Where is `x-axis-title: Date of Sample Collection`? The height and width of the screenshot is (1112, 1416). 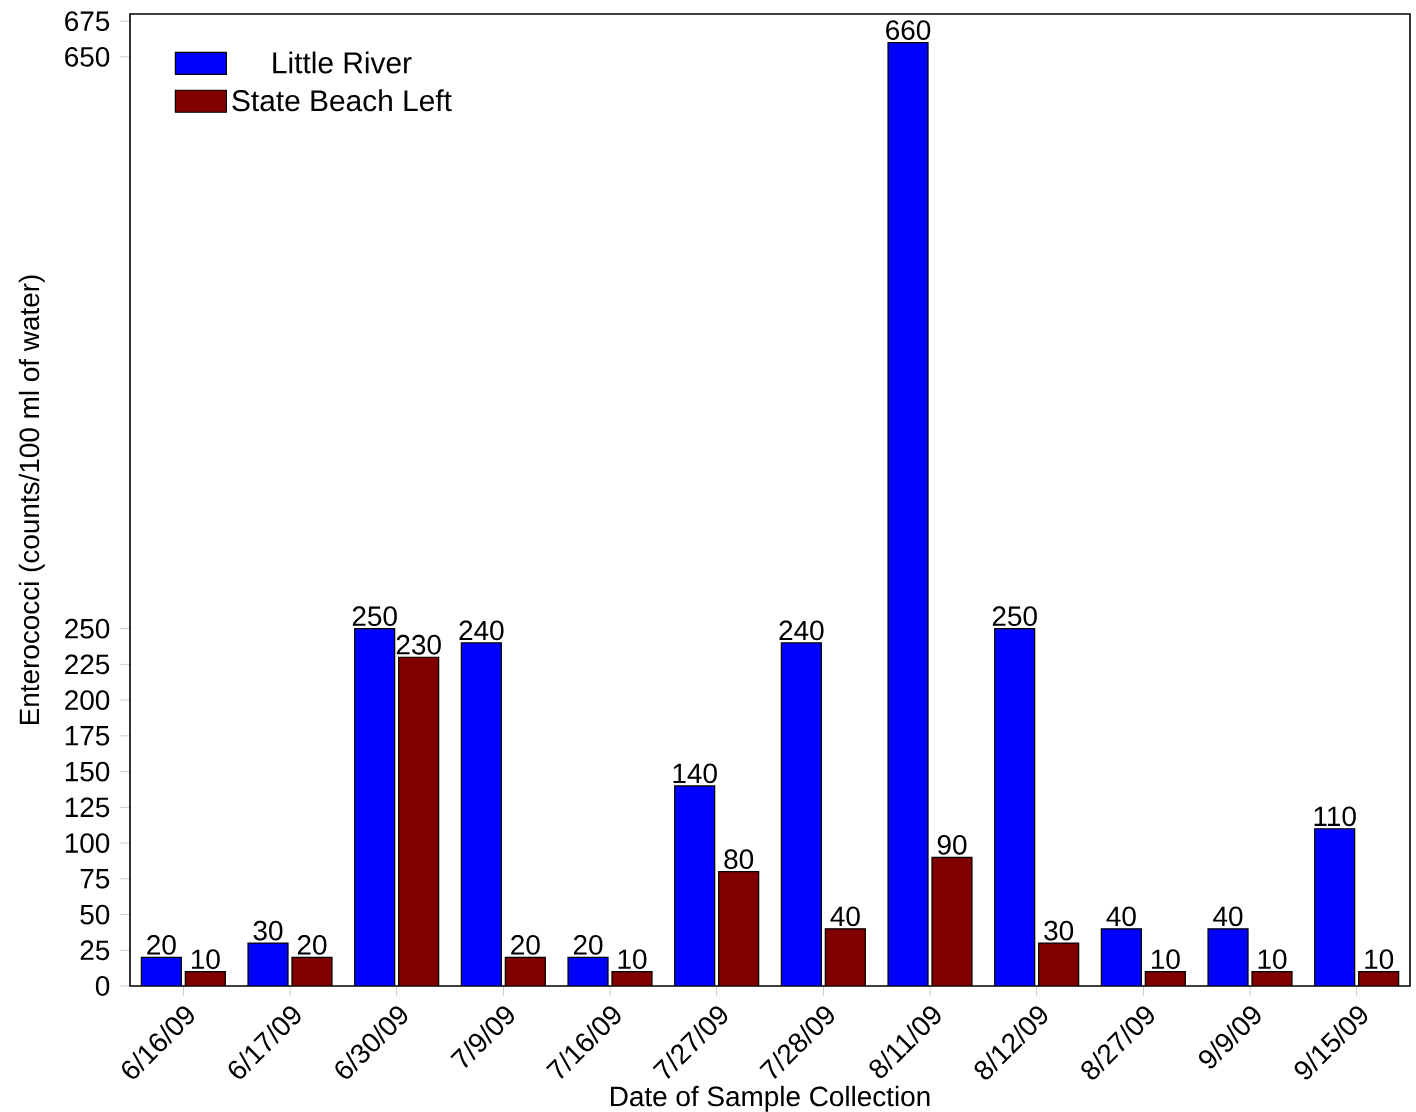
x-axis-title: Date of Sample Collection is located at coordinates (770, 1098).